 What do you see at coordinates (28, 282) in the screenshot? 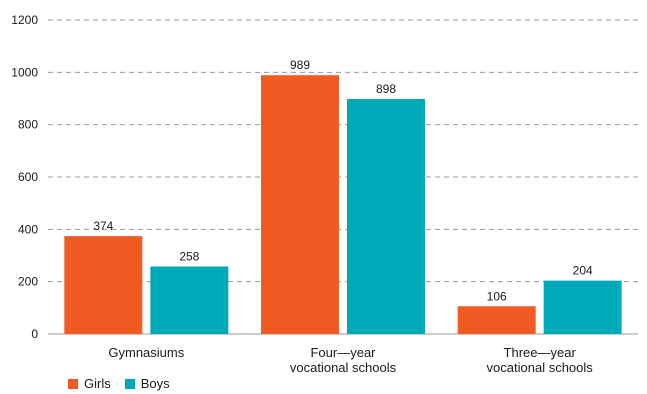
I see `y-tick-label: 200` at bounding box center [28, 282].